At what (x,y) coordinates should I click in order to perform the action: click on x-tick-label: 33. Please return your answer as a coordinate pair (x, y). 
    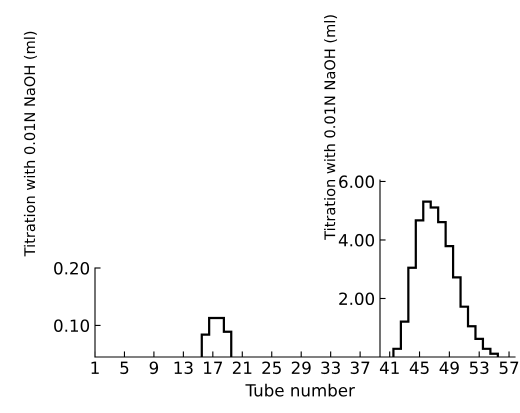
    Looking at the image, I should click on (330, 367).